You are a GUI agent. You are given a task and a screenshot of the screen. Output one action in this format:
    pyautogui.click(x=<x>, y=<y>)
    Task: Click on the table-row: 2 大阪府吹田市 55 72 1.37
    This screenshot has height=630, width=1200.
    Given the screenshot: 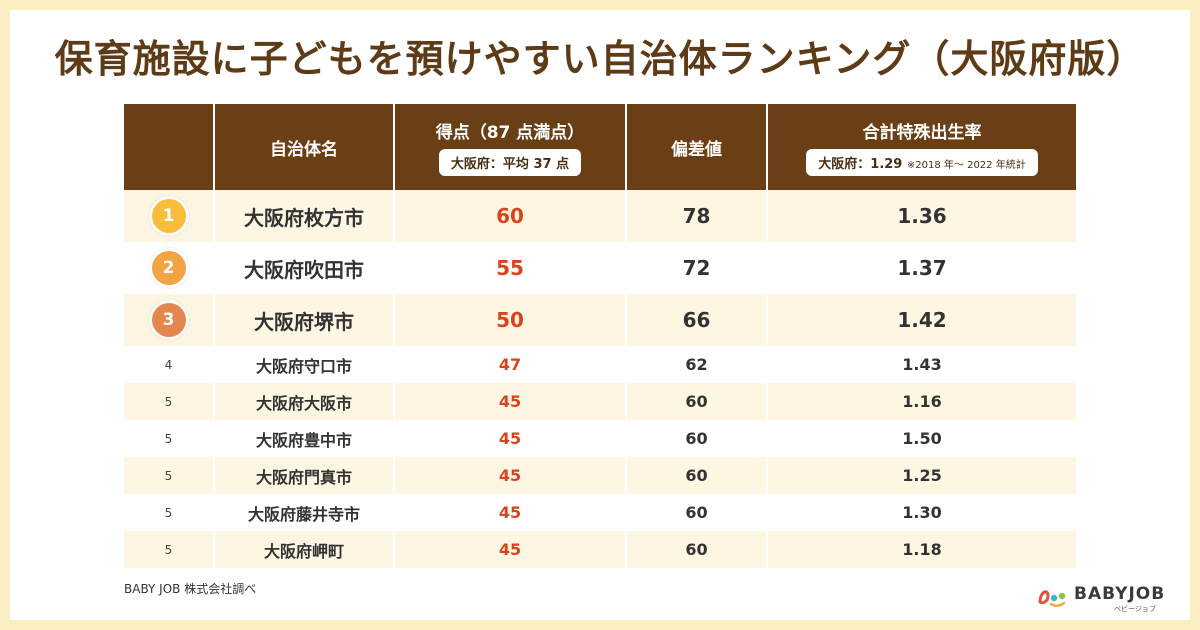 What is the action you would take?
    pyautogui.click(x=600, y=268)
    